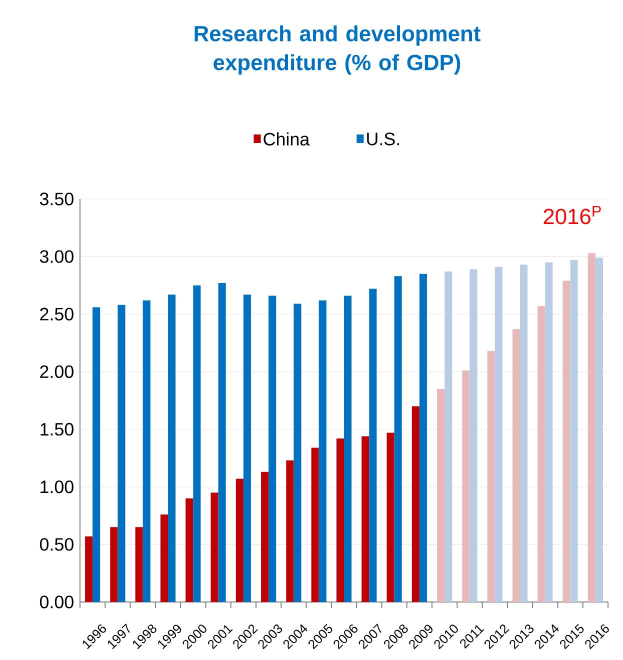  What do you see at coordinates (57, 199) in the screenshot?
I see `y-tick-label: 3.50` at bounding box center [57, 199].